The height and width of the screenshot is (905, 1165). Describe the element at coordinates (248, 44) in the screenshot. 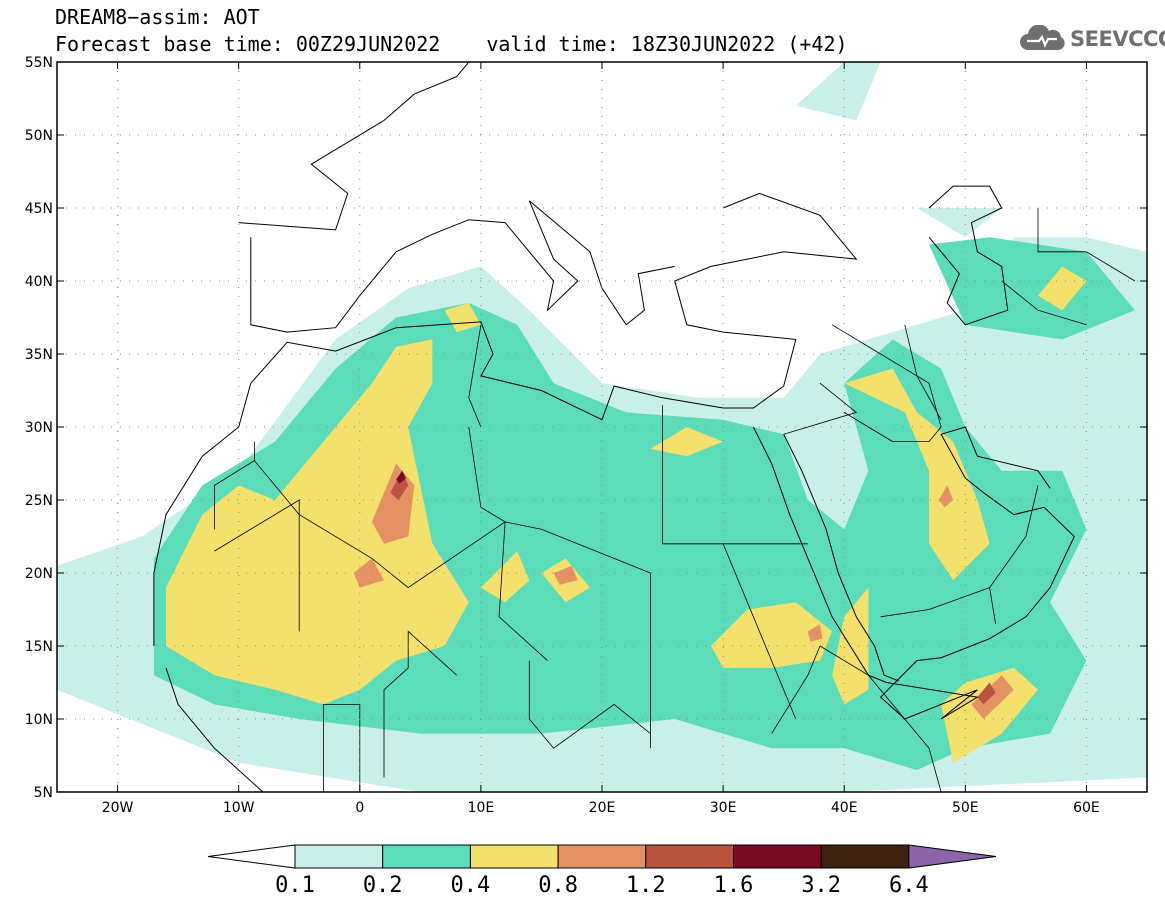

I see `base-time: Forecast base time: 00Z29JUN2022` at that location.